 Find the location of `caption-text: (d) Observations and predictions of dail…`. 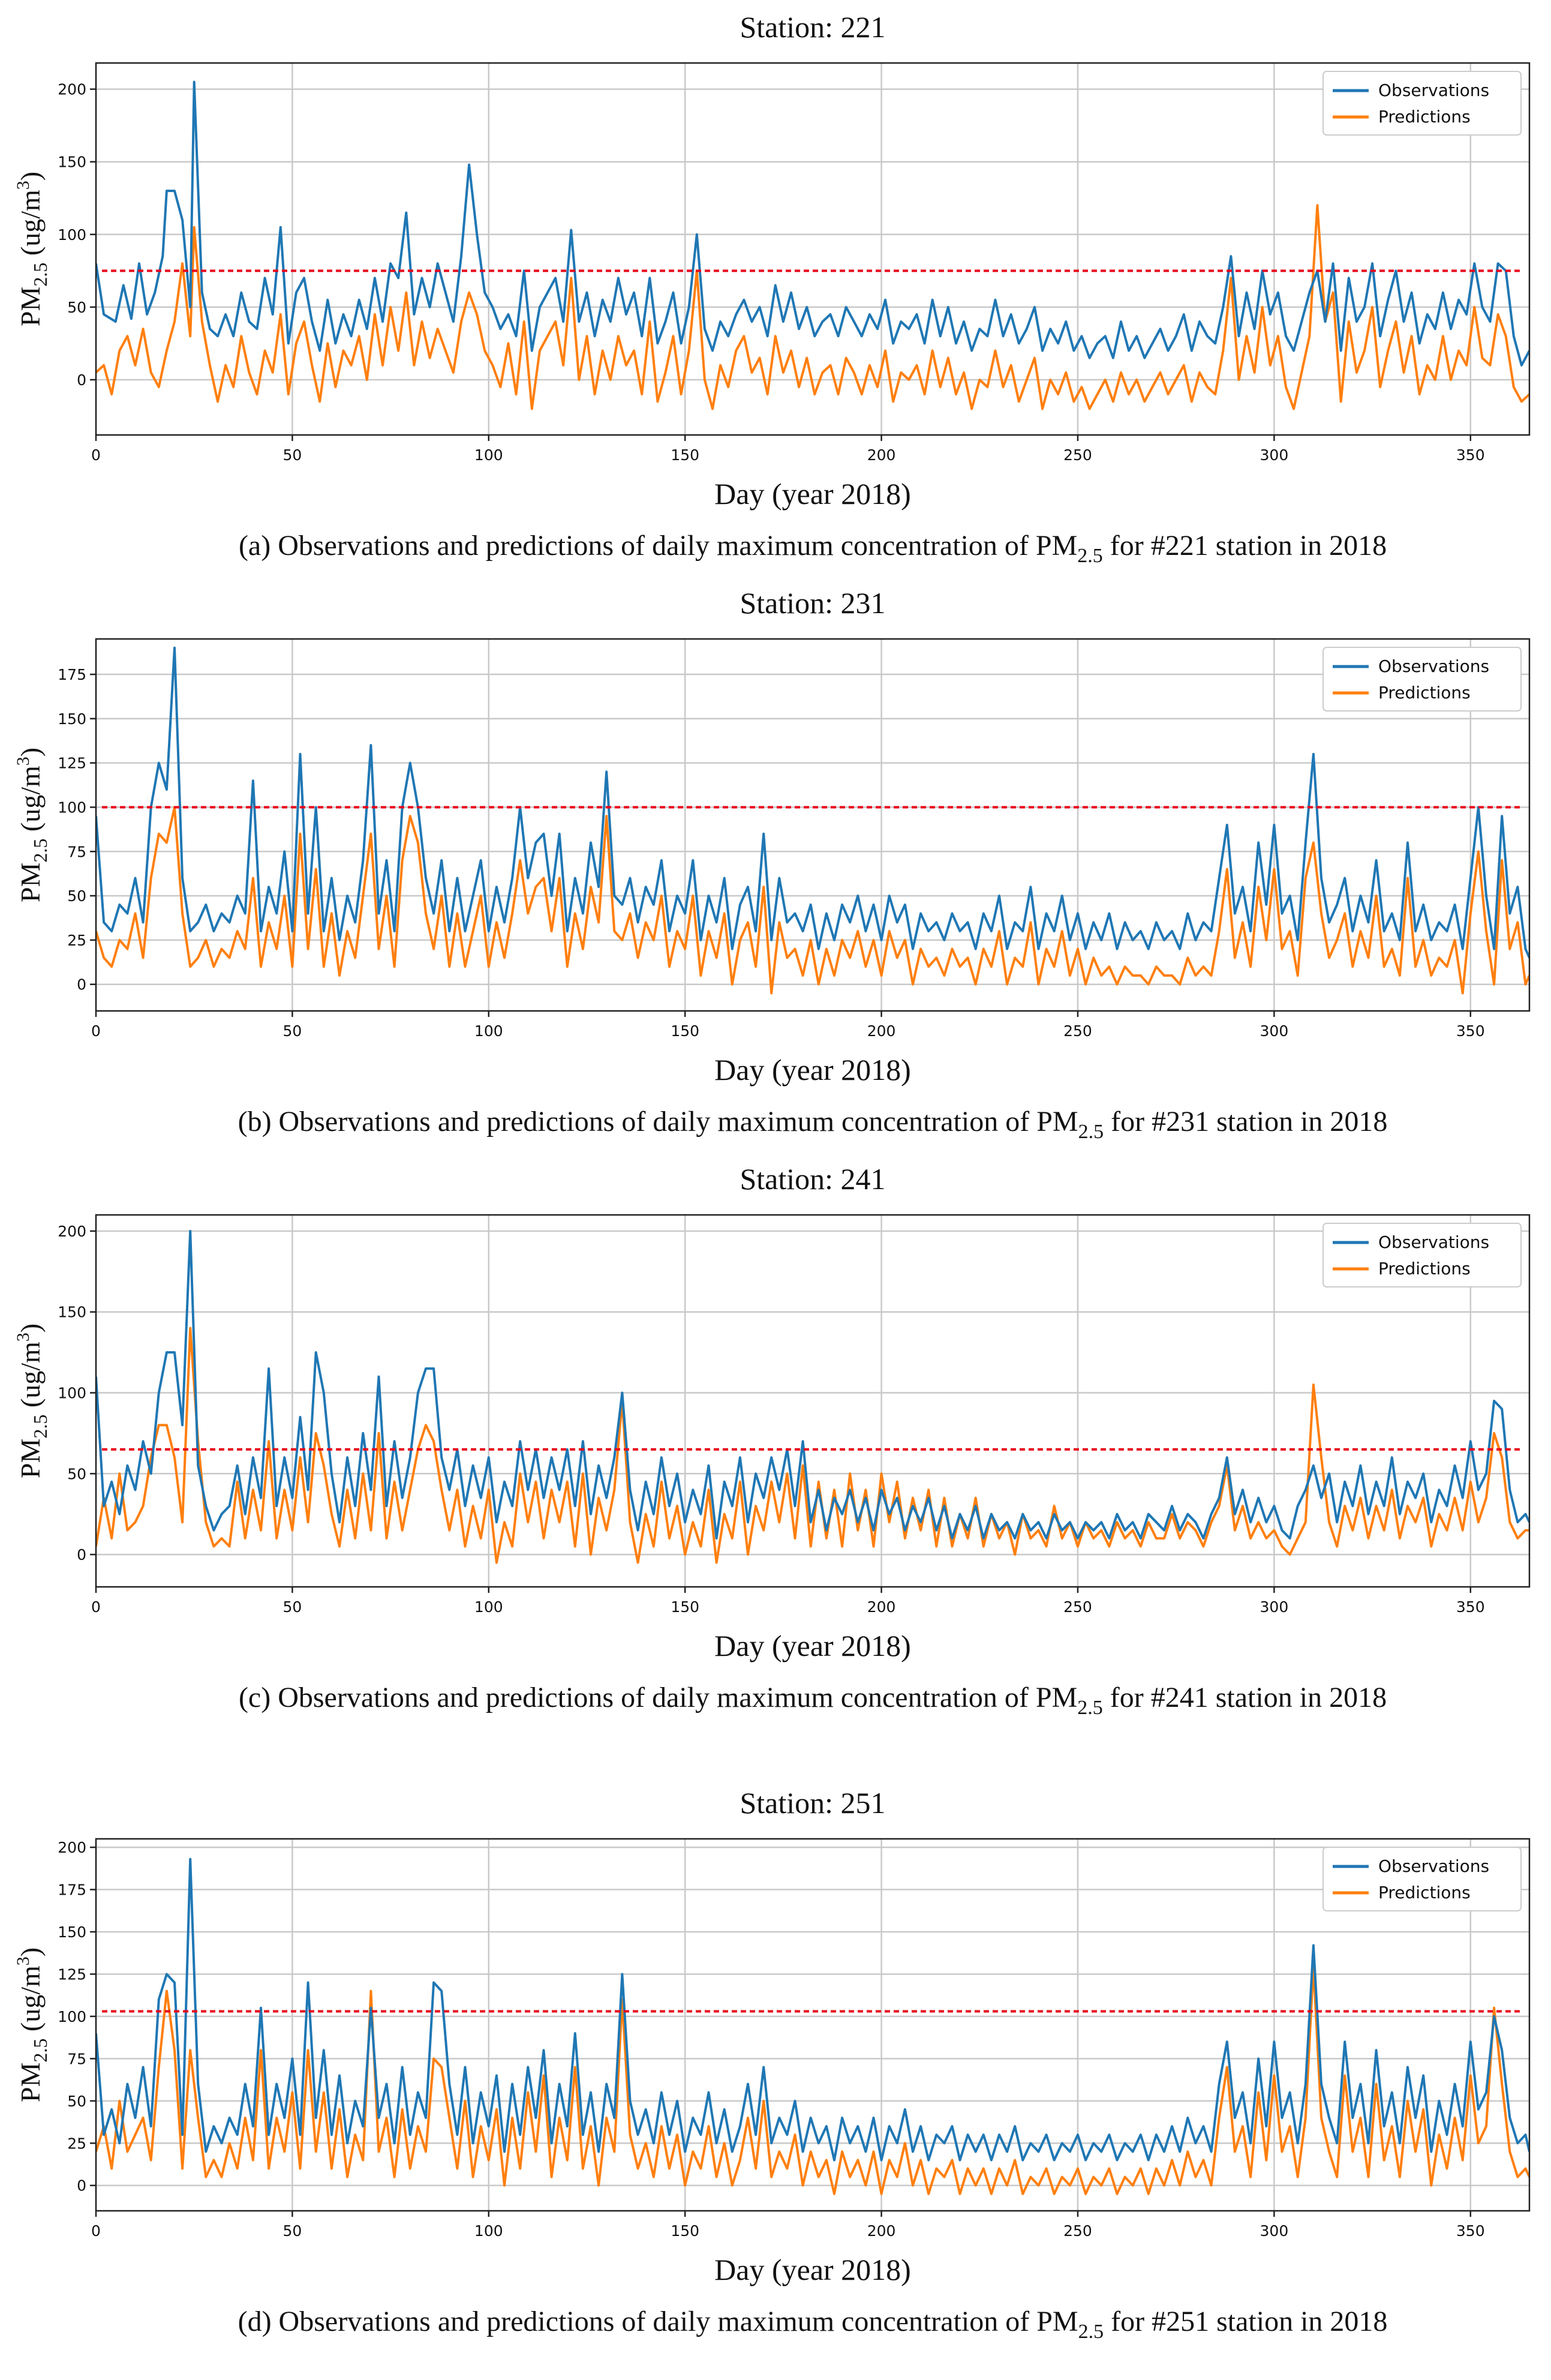

caption-text: (d) Observations and predictions of dail… is located at coordinates (658, 2321).